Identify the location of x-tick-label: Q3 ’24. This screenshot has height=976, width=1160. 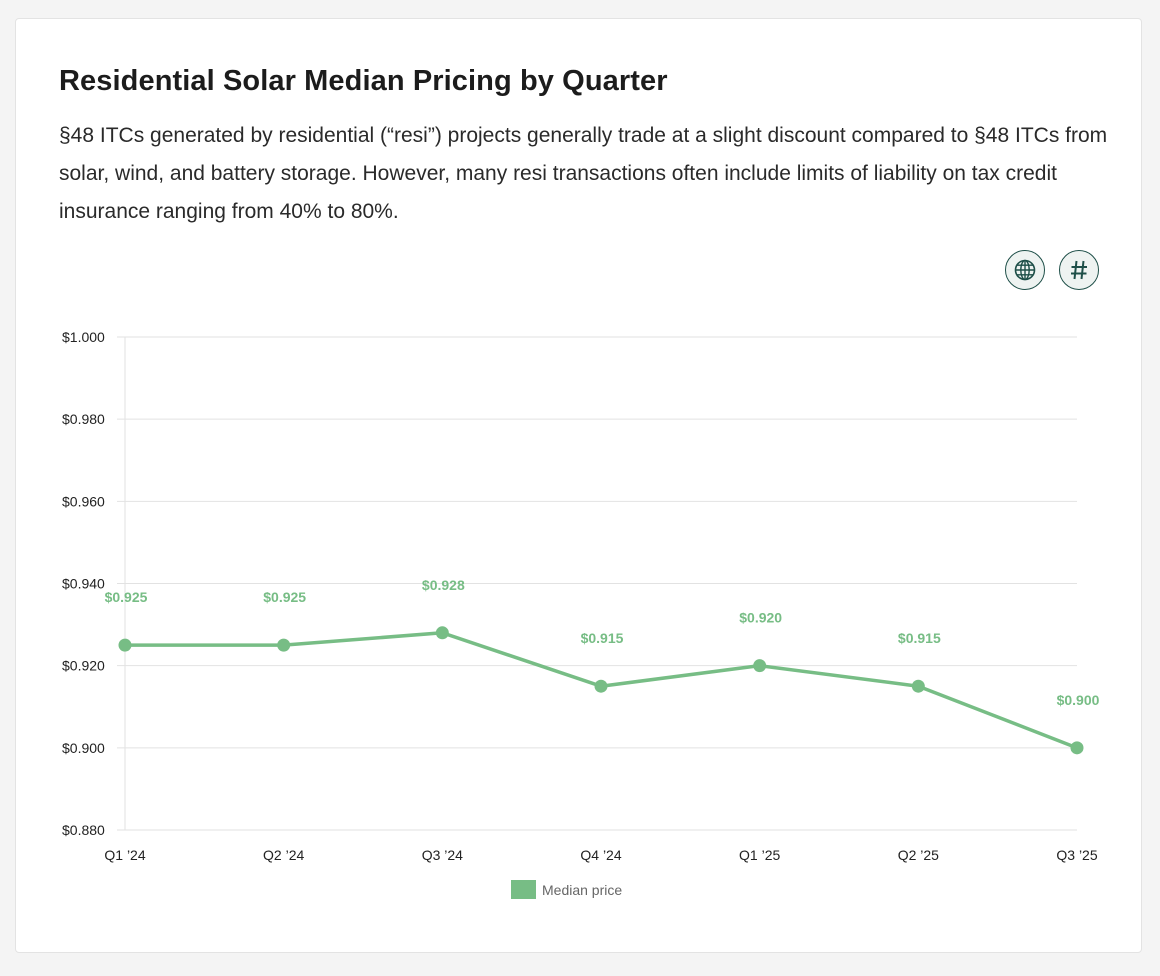
(442, 855).